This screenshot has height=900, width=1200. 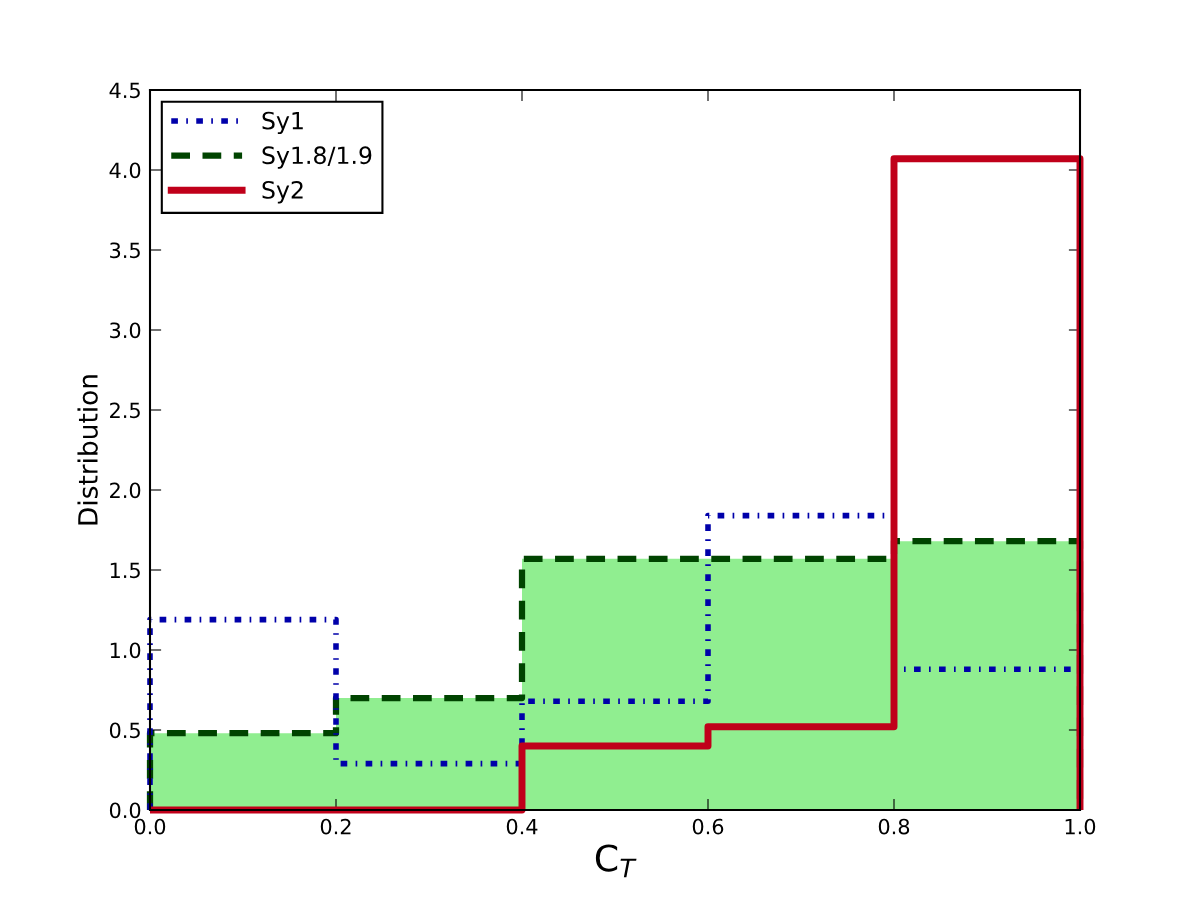 I want to click on x-axis-title: C$_{T}$, so click(x=616, y=861).